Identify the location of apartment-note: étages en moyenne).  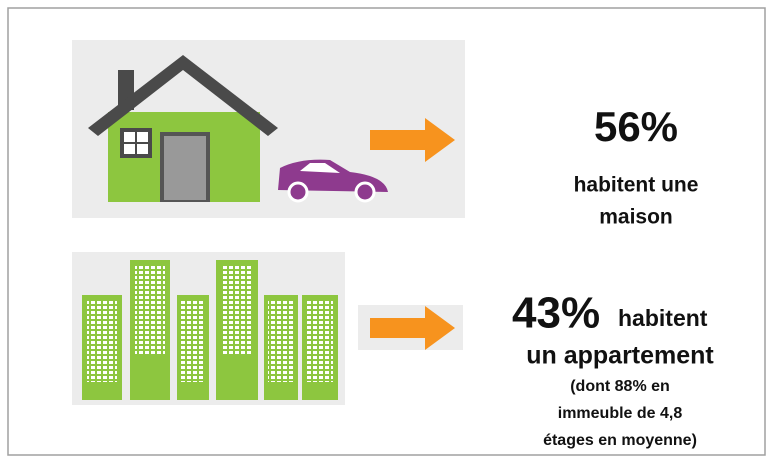
(620, 440).